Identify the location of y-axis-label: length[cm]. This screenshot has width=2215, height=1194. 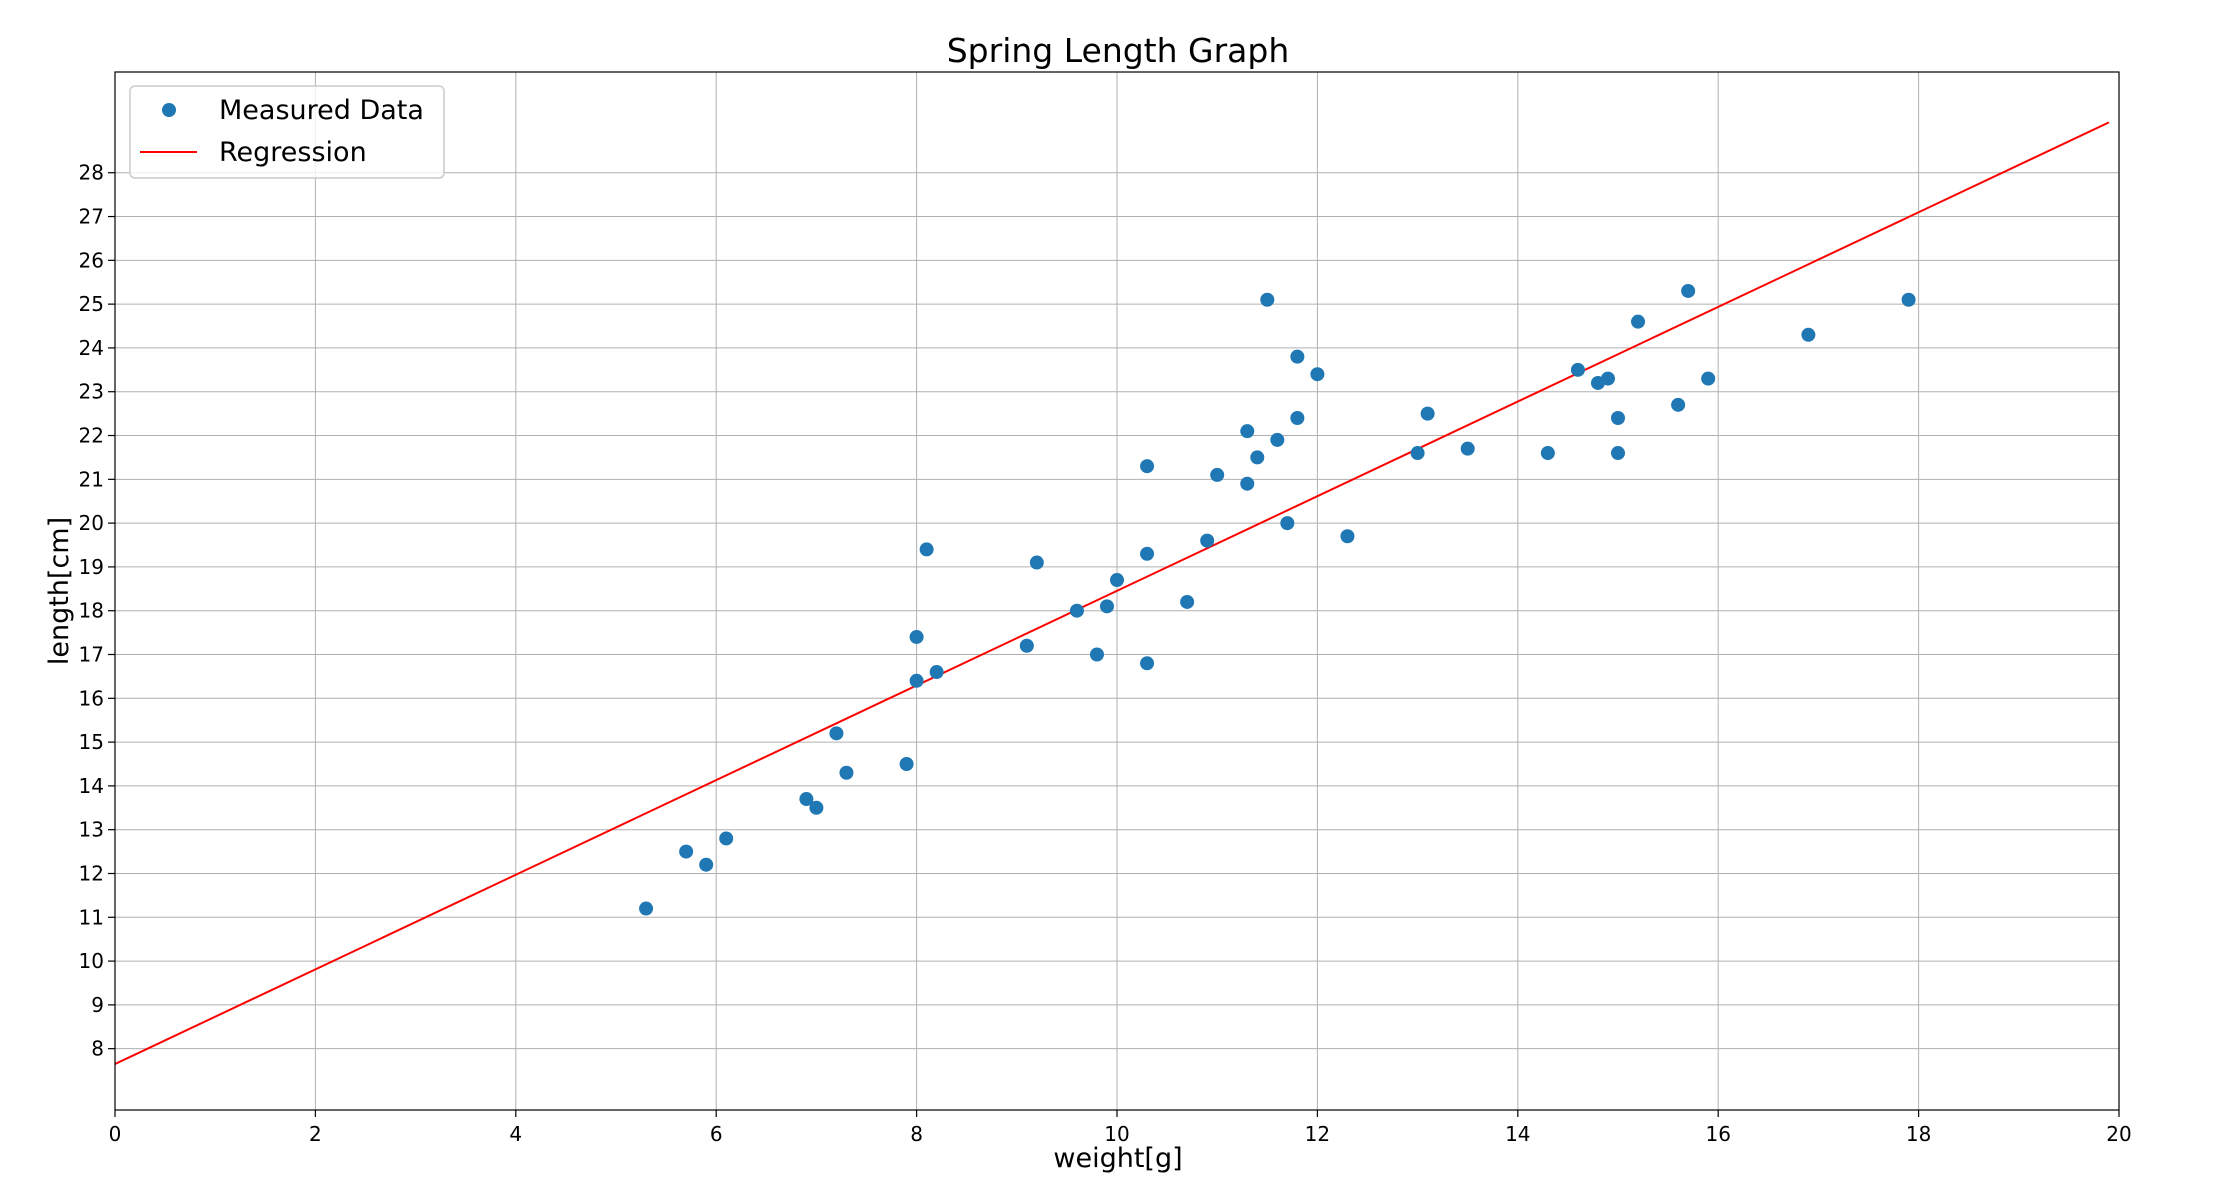
(59, 591).